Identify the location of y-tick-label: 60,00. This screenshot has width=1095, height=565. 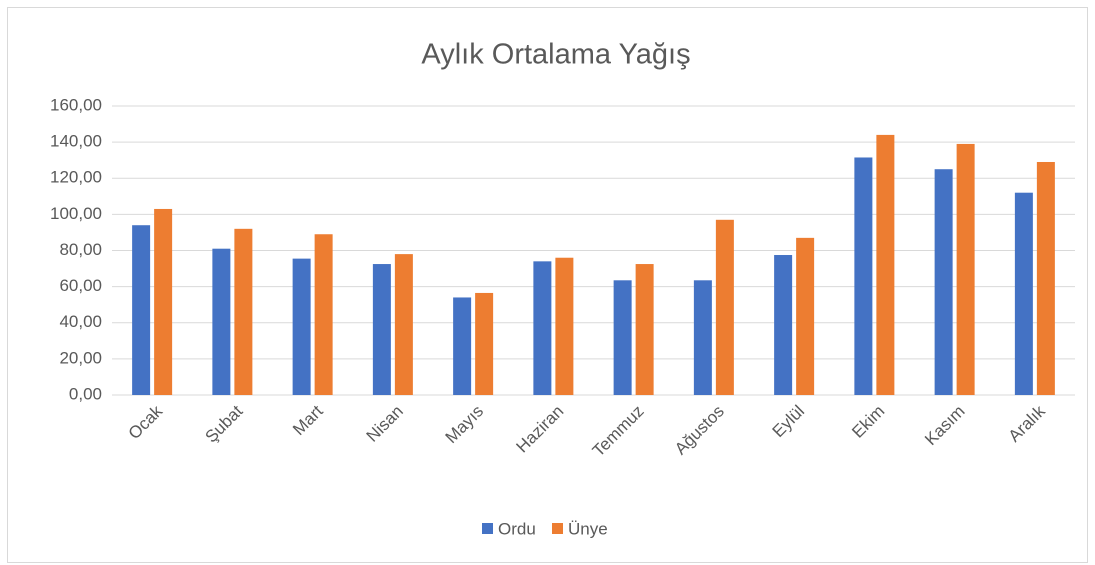
(80, 285).